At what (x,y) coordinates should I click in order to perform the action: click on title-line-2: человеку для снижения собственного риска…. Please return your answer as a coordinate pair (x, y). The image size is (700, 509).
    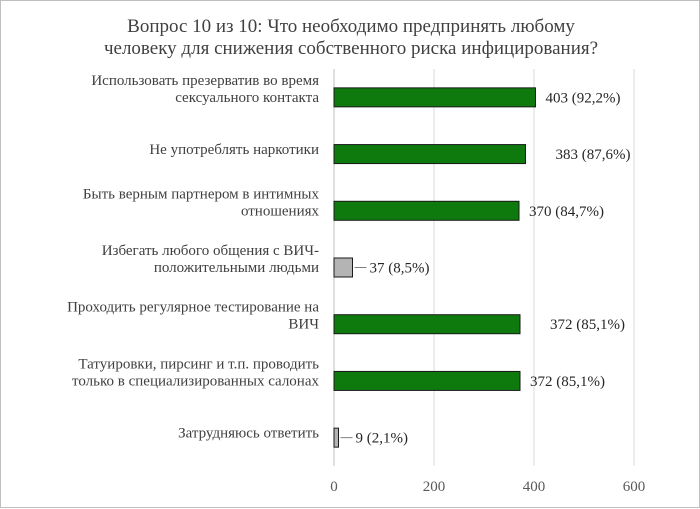
    Looking at the image, I should click on (351, 48).